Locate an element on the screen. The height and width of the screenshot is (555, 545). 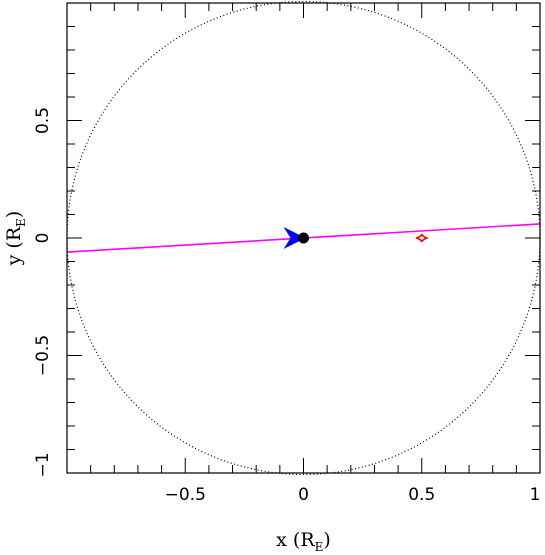
lens-point is located at coordinates (303, 238).